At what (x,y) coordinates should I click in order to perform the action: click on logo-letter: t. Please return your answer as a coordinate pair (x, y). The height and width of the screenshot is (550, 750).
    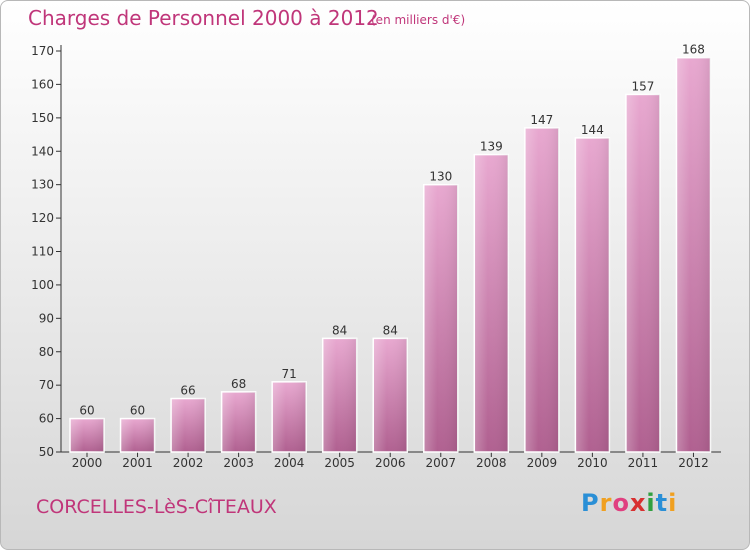
    Looking at the image, I should click on (662, 503).